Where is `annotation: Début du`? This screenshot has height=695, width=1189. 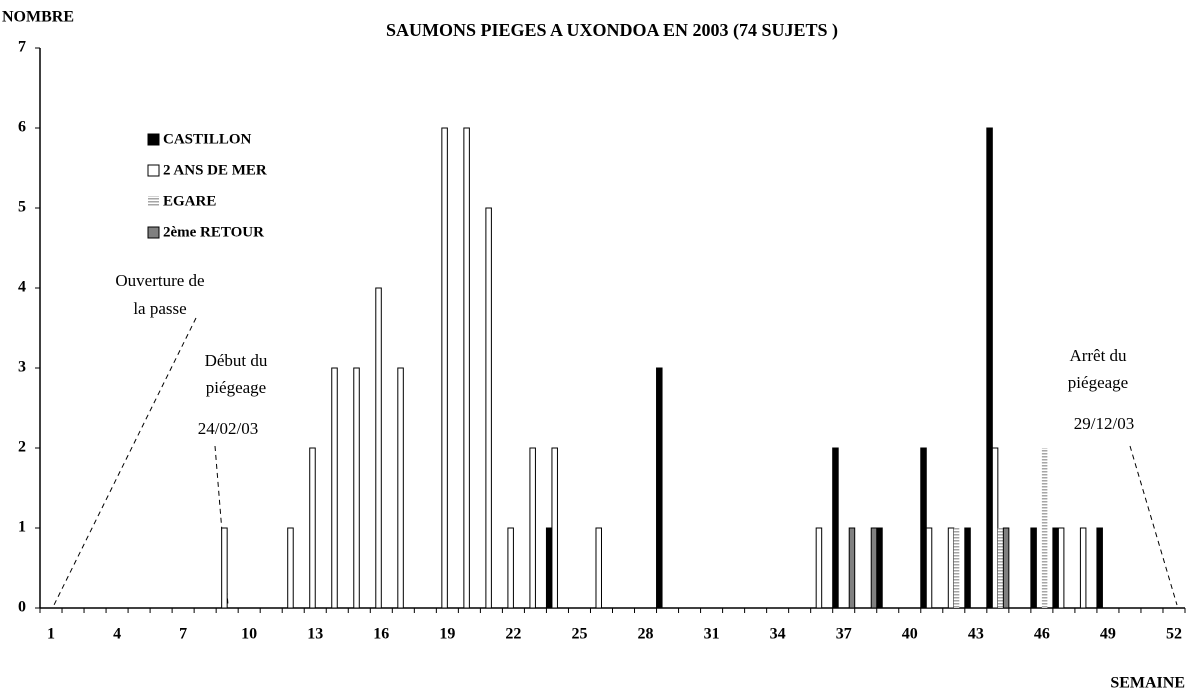
annotation: Début du is located at coordinates (236, 360).